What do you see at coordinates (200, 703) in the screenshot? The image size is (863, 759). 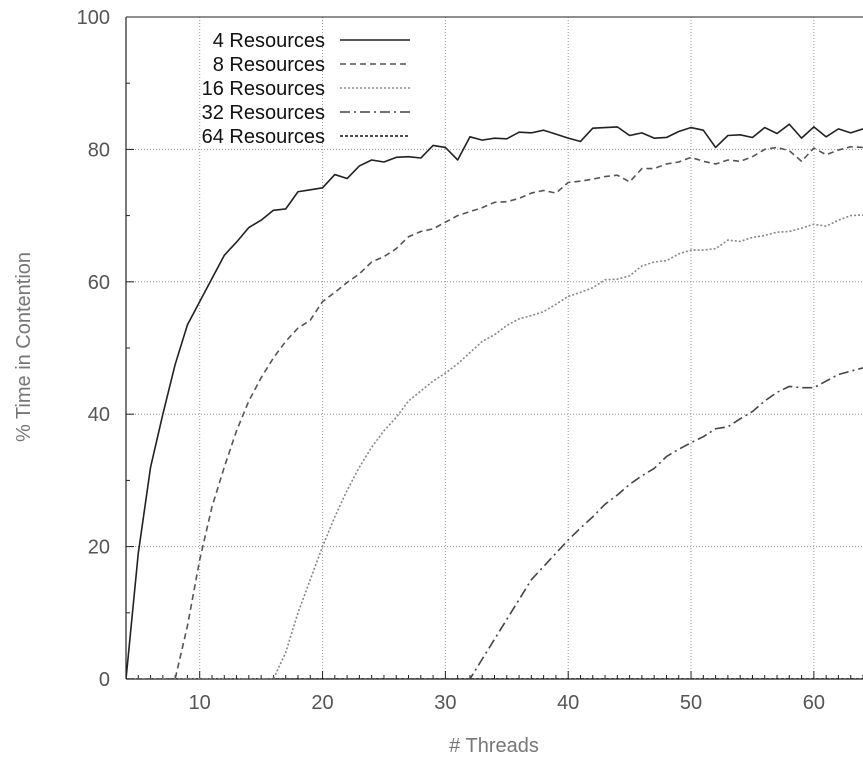 I see `x-tick-label: 10` at bounding box center [200, 703].